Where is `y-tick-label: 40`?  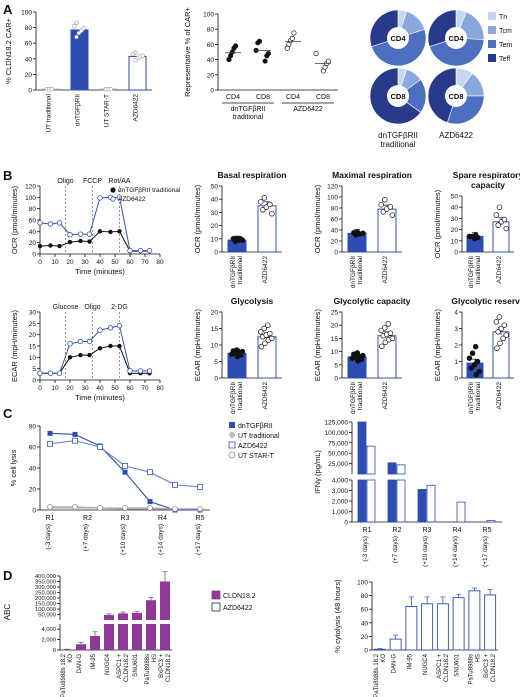
y-tick-label: 40 is located at coordinates (335, 231).